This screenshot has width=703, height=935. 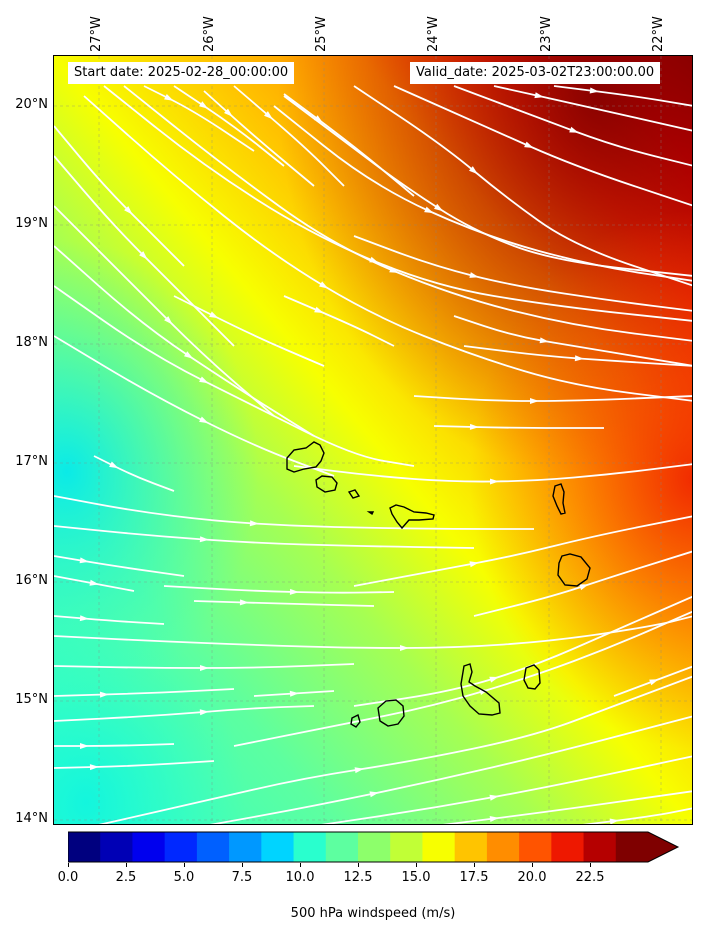 What do you see at coordinates (321, 34) in the screenshot?
I see `lon-label-25w: 25°W` at bounding box center [321, 34].